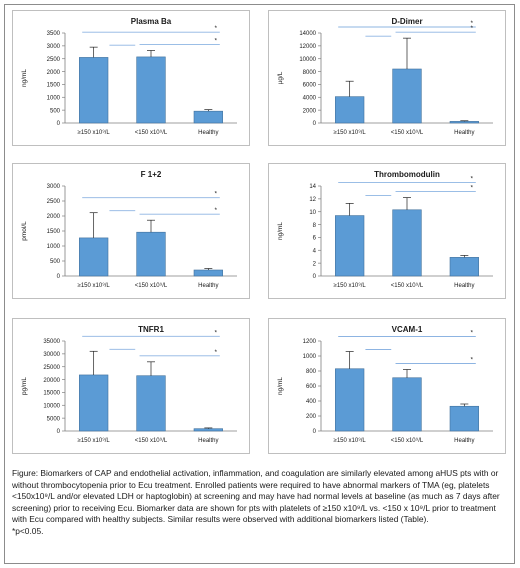  I want to click on chart-title: F 1+2, so click(151, 174).